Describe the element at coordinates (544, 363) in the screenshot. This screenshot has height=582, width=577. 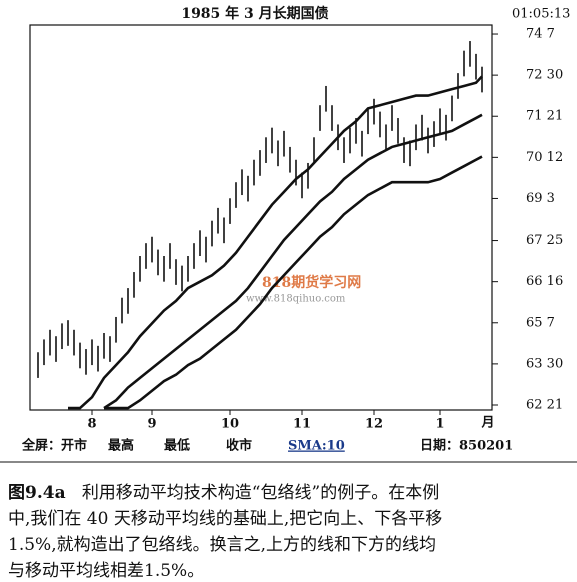
I see `y-tick-label: 63 30` at that location.